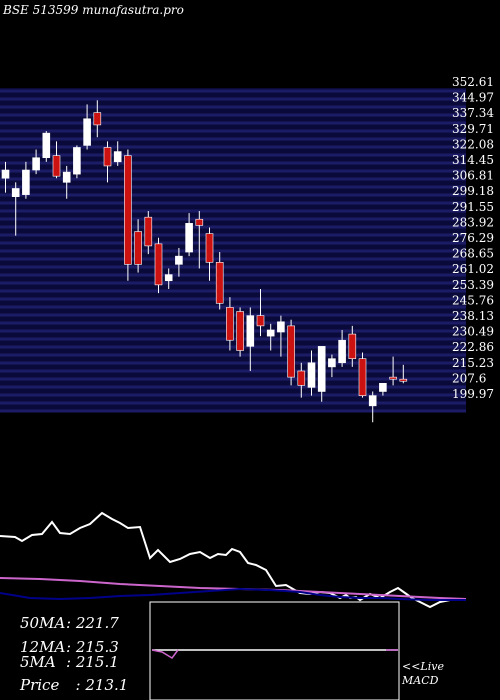 The image size is (500, 700). I want to click on y-tick-label: 306.81, so click(473, 176).